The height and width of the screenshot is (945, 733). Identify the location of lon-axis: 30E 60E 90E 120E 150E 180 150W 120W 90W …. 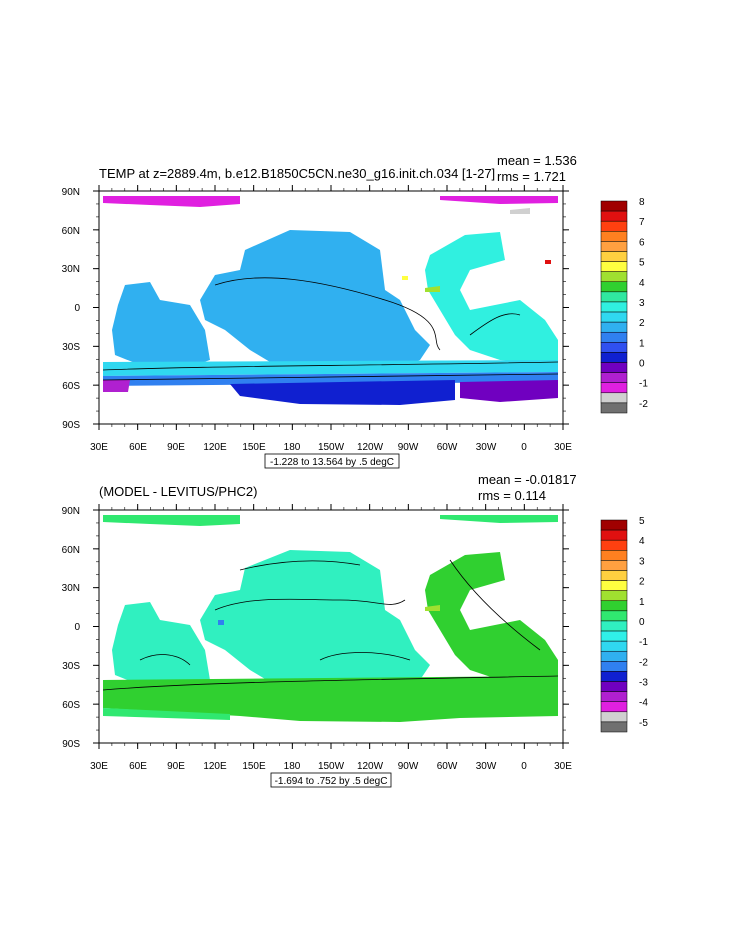
(331, 766).